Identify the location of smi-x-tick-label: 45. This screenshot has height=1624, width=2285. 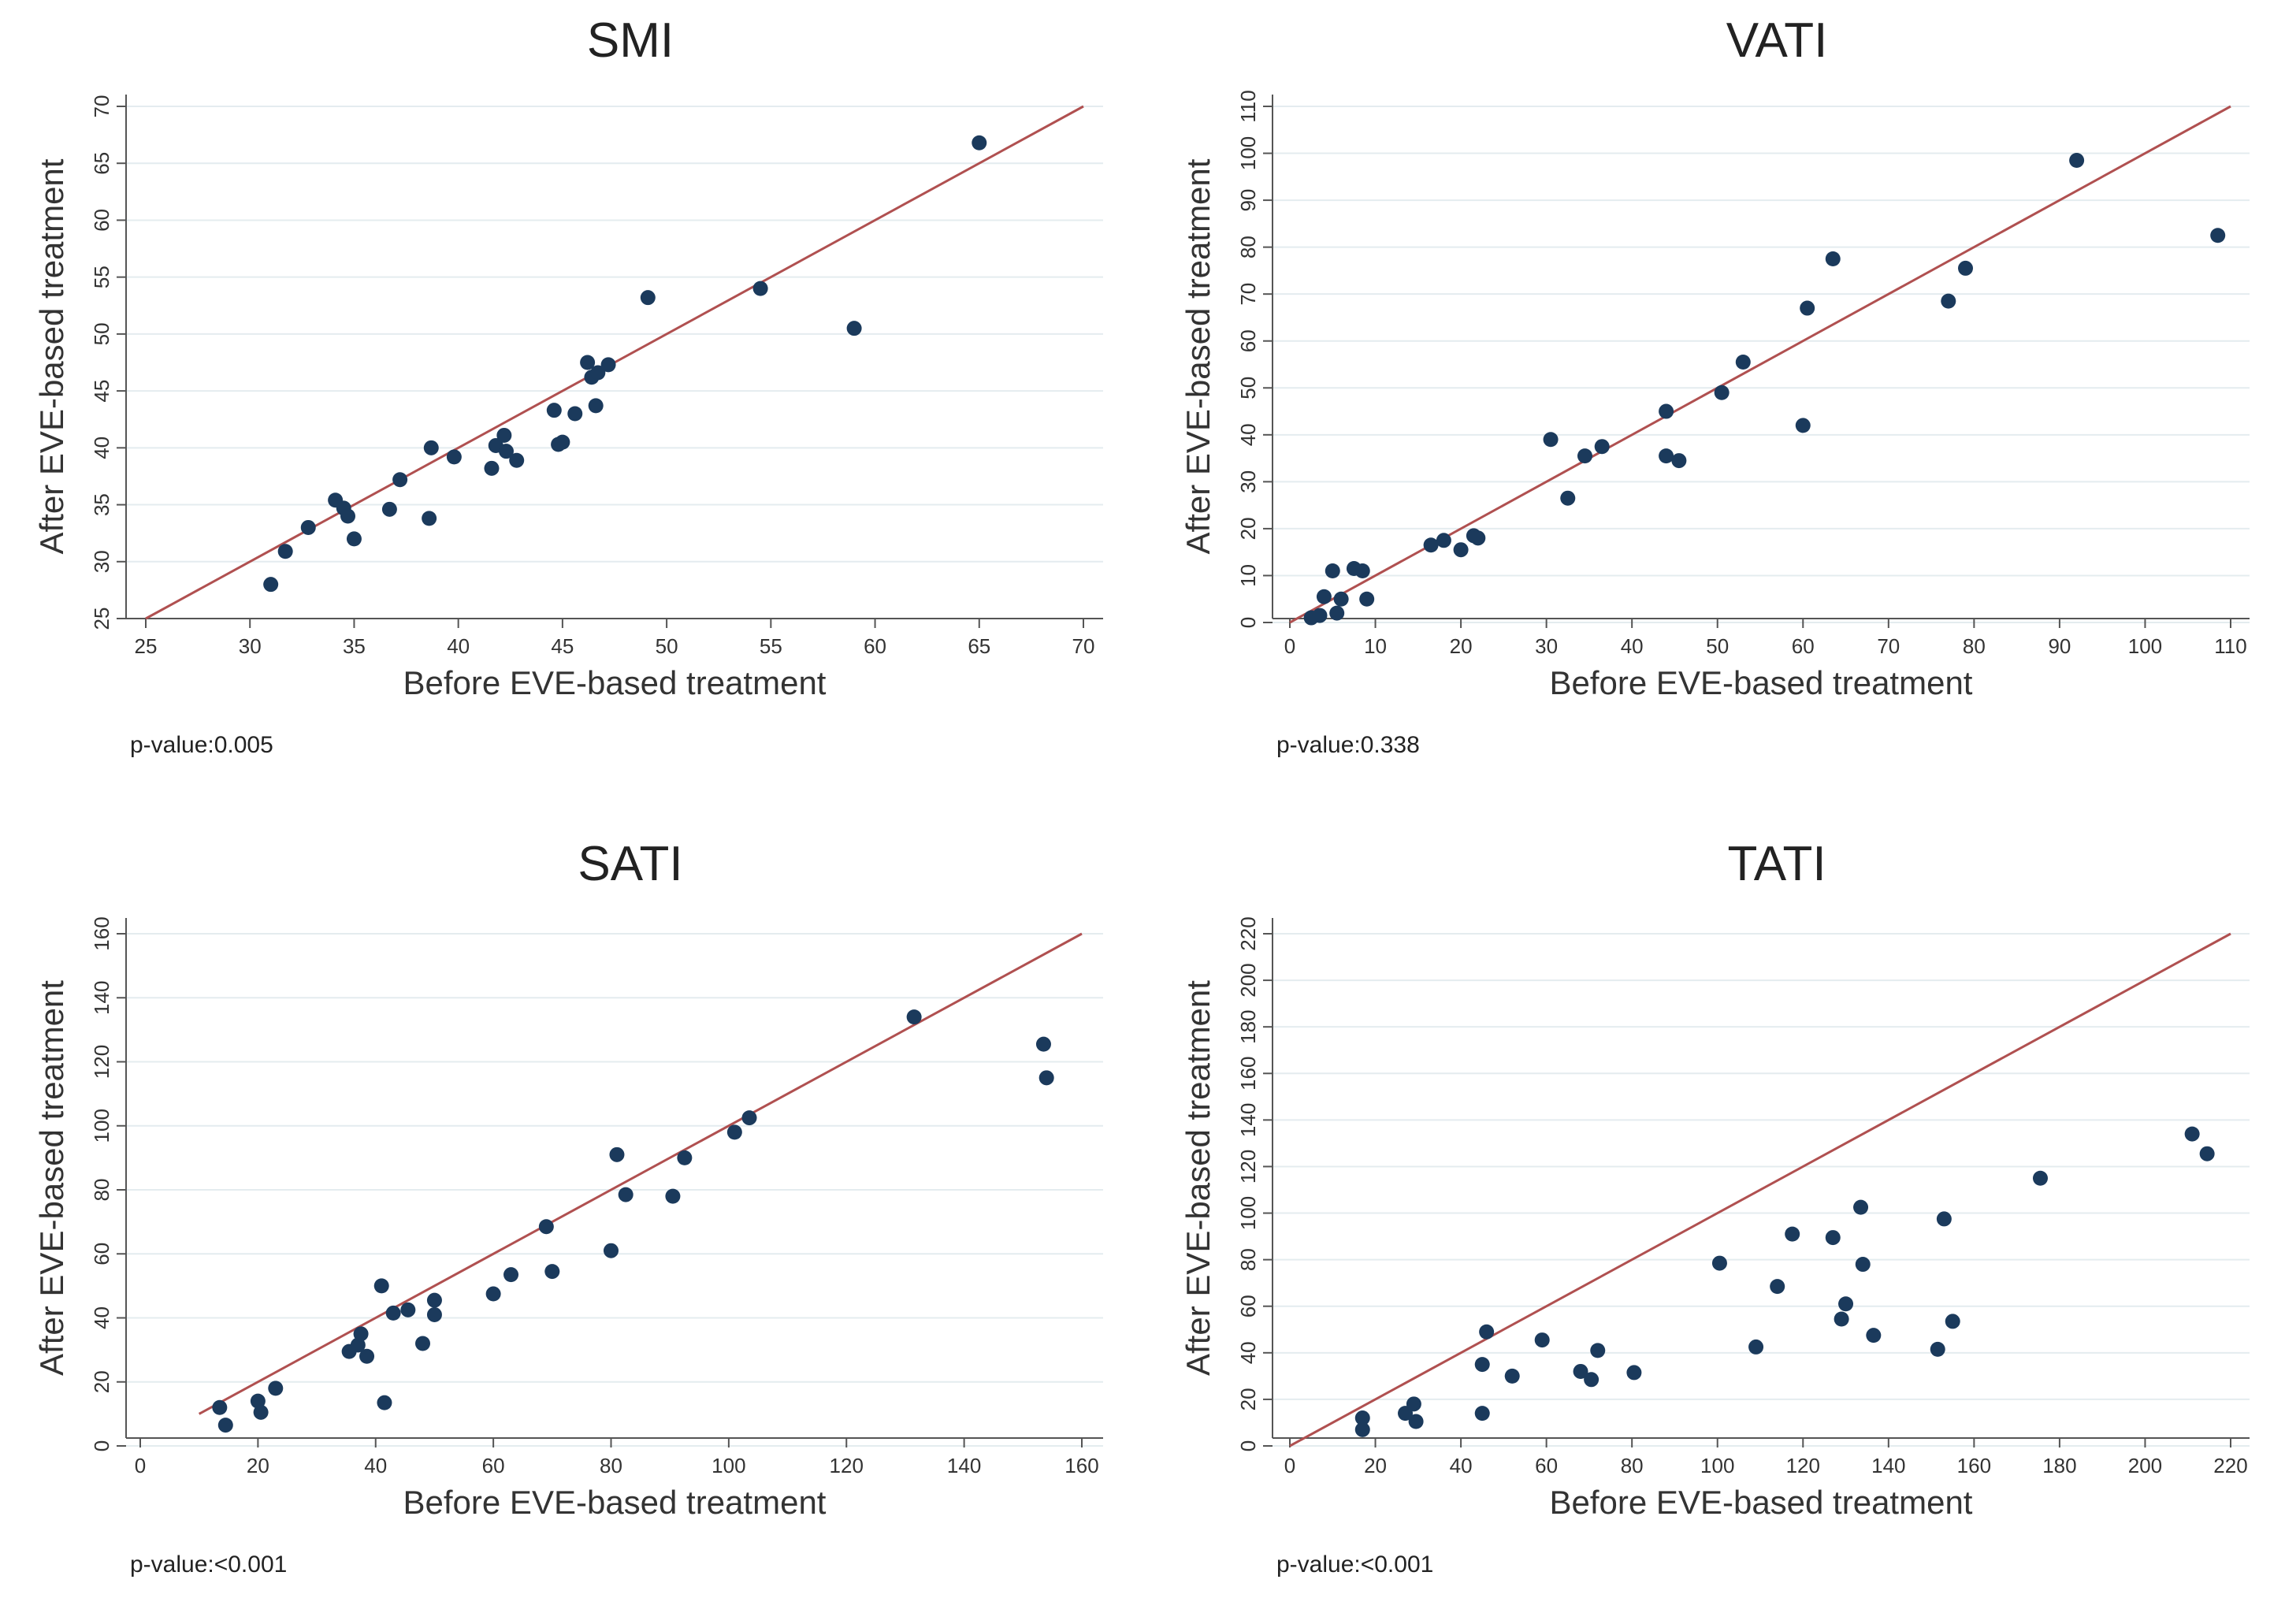
(562, 646).